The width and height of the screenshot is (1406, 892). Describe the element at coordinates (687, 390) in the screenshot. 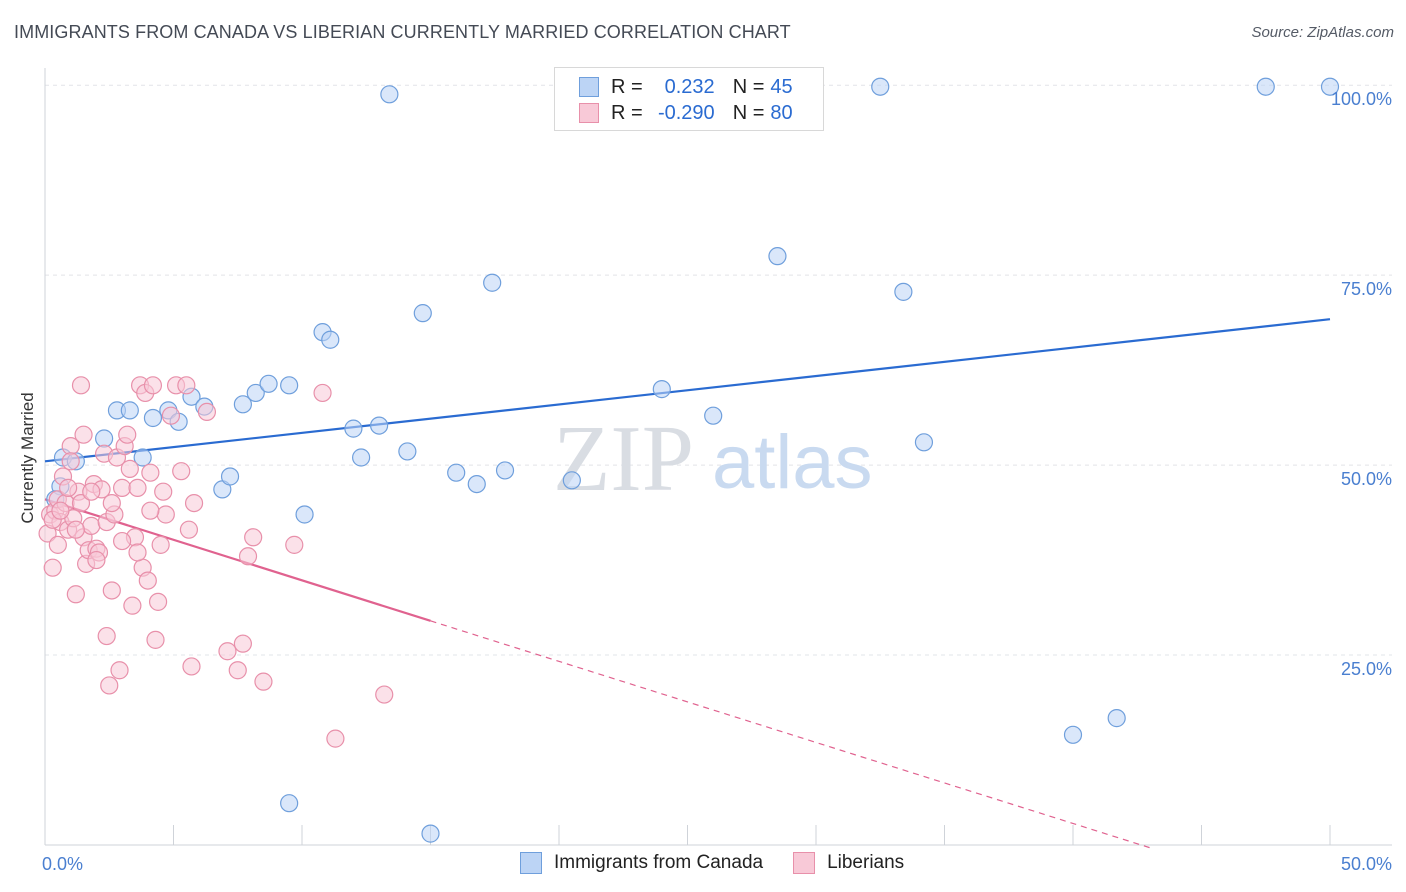

I see `trendline-canada` at that location.